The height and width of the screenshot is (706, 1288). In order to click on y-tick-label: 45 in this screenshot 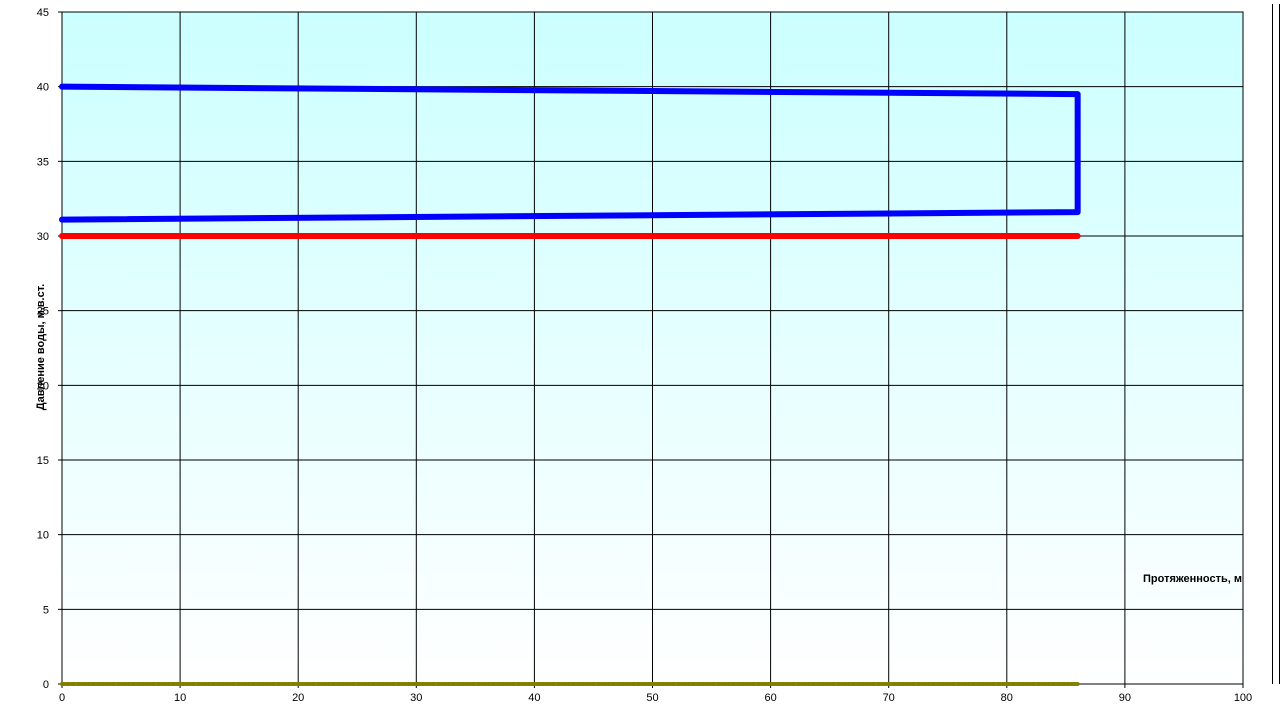, I will do `click(43, 13)`.